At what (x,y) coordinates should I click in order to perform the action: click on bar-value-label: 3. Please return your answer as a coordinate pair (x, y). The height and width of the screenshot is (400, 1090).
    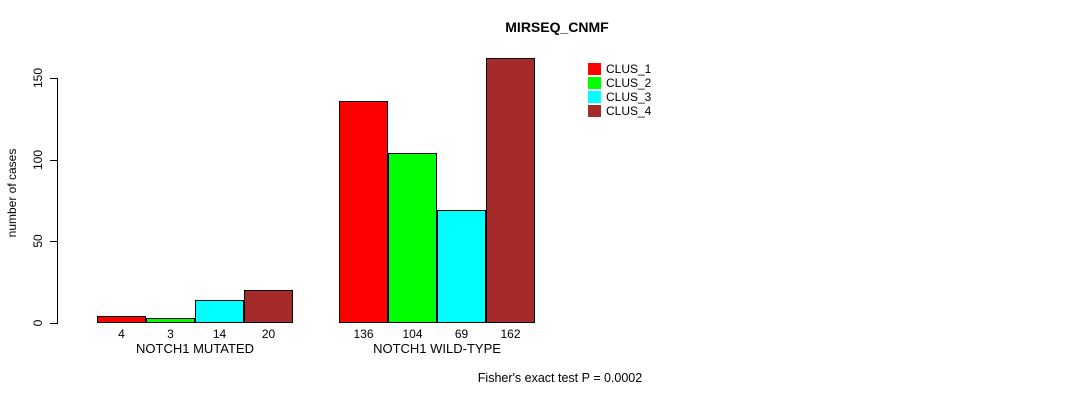
    Looking at the image, I should click on (170, 334).